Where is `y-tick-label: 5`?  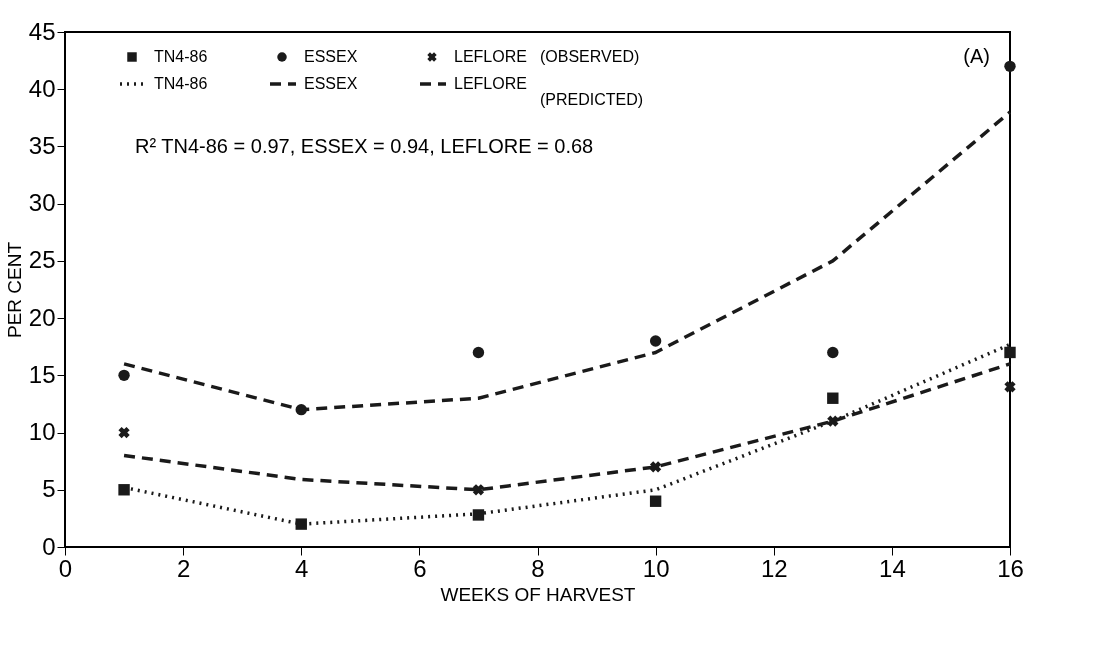 y-tick-label: 5 is located at coordinates (49, 489).